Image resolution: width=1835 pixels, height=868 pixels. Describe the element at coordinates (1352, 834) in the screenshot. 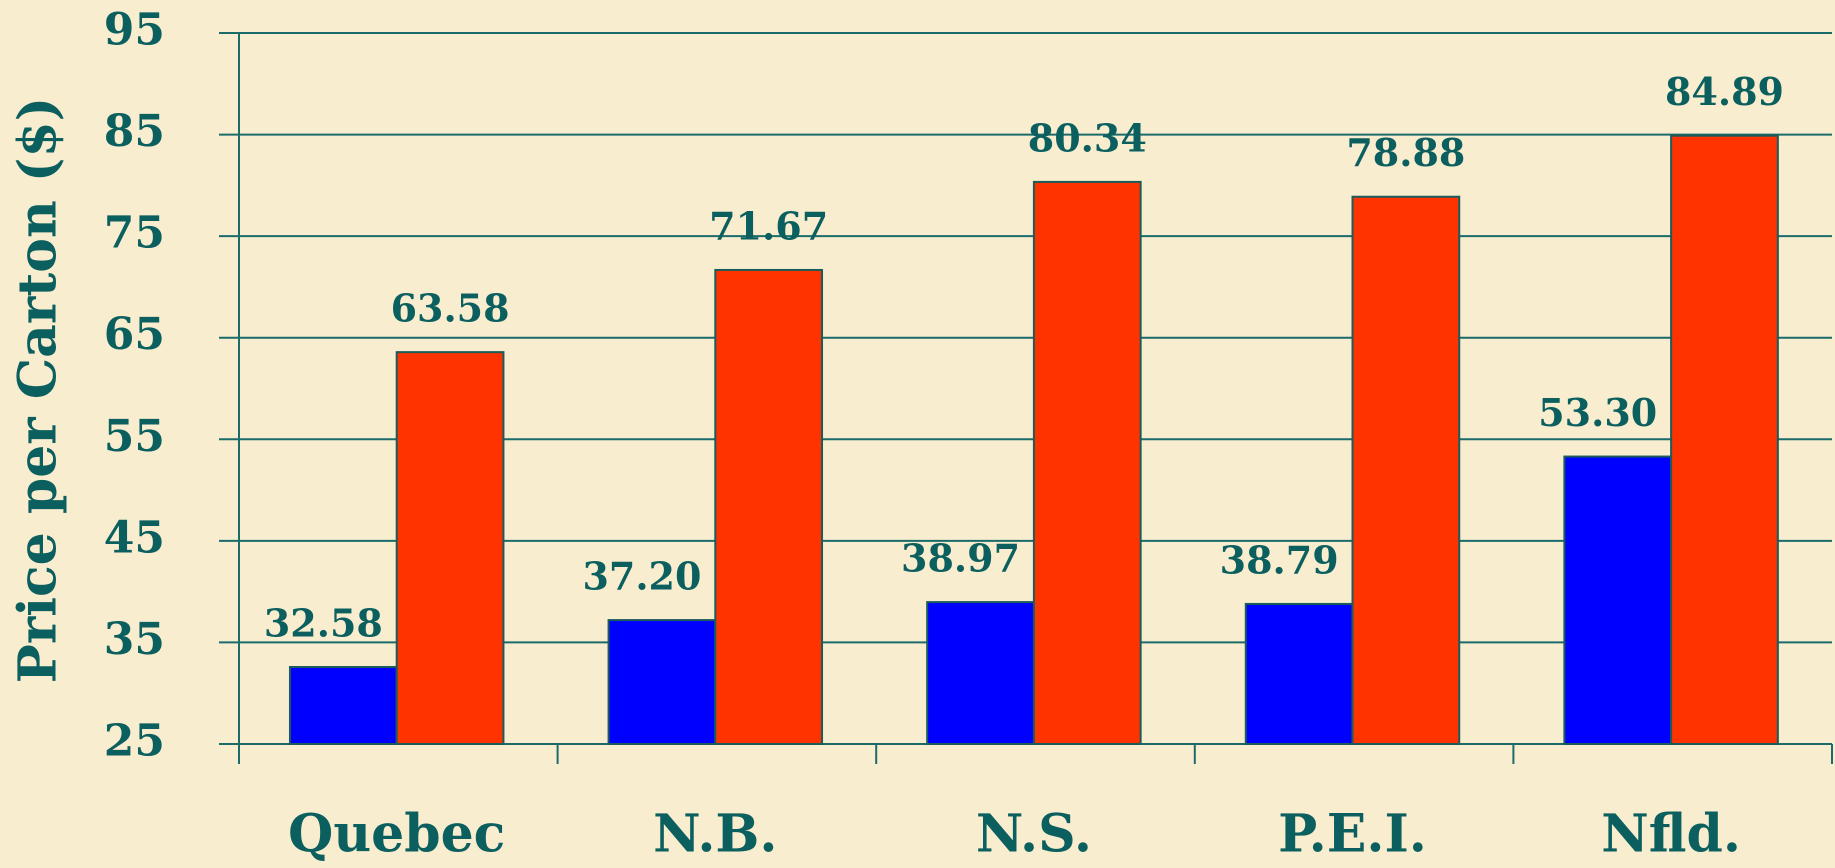

I see `x-tick-label: P.E.I.` at that location.